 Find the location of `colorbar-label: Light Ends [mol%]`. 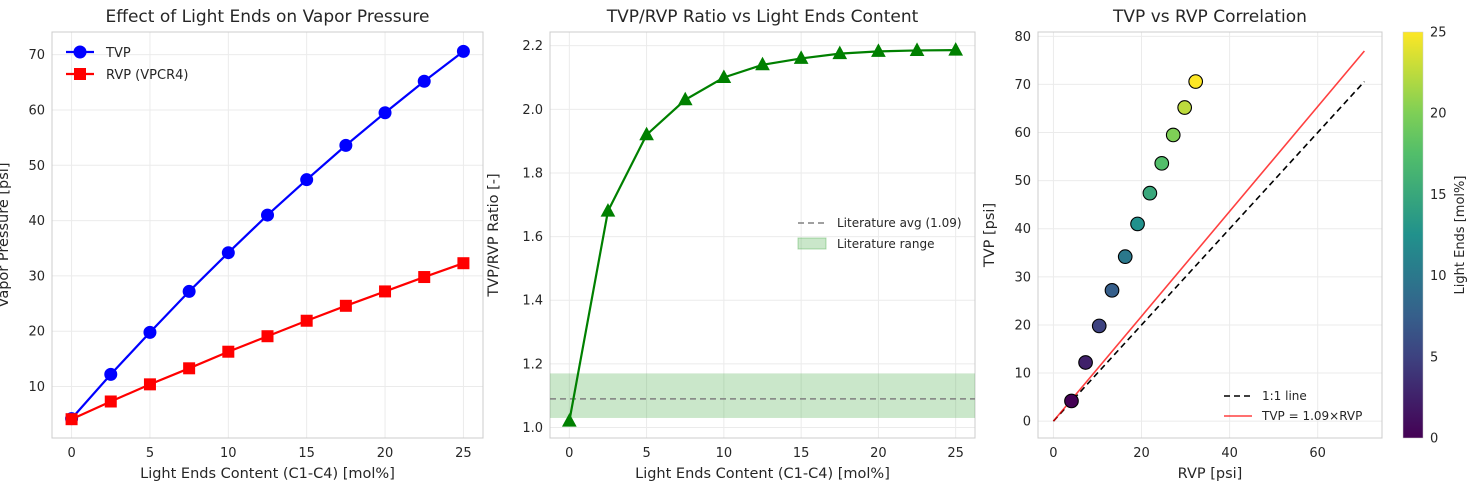

colorbar-label: Light Ends [mol%] is located at coordinates (1460, 235).